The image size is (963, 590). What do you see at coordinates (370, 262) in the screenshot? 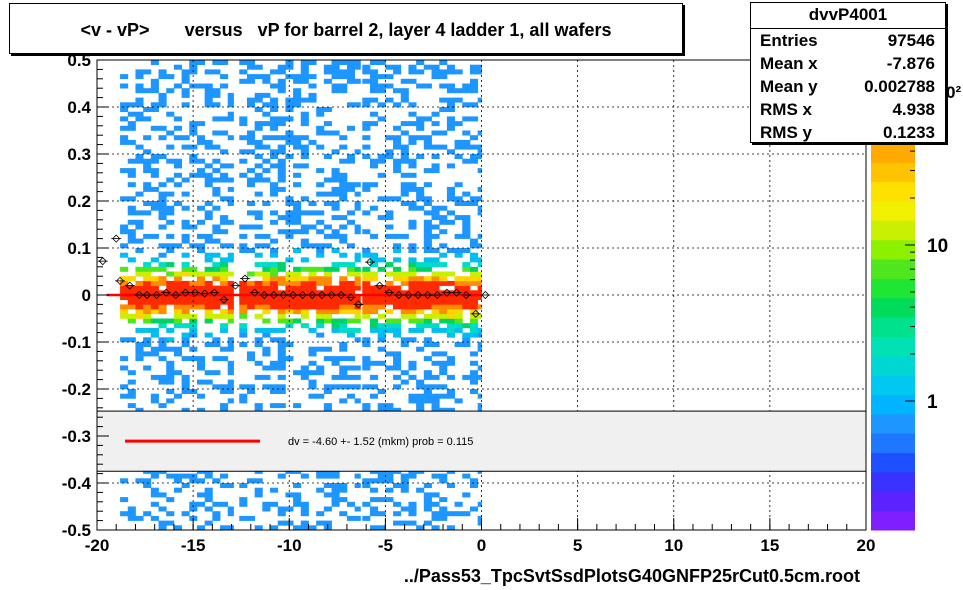
I see `profile-point` at bounding box center [370, 262].